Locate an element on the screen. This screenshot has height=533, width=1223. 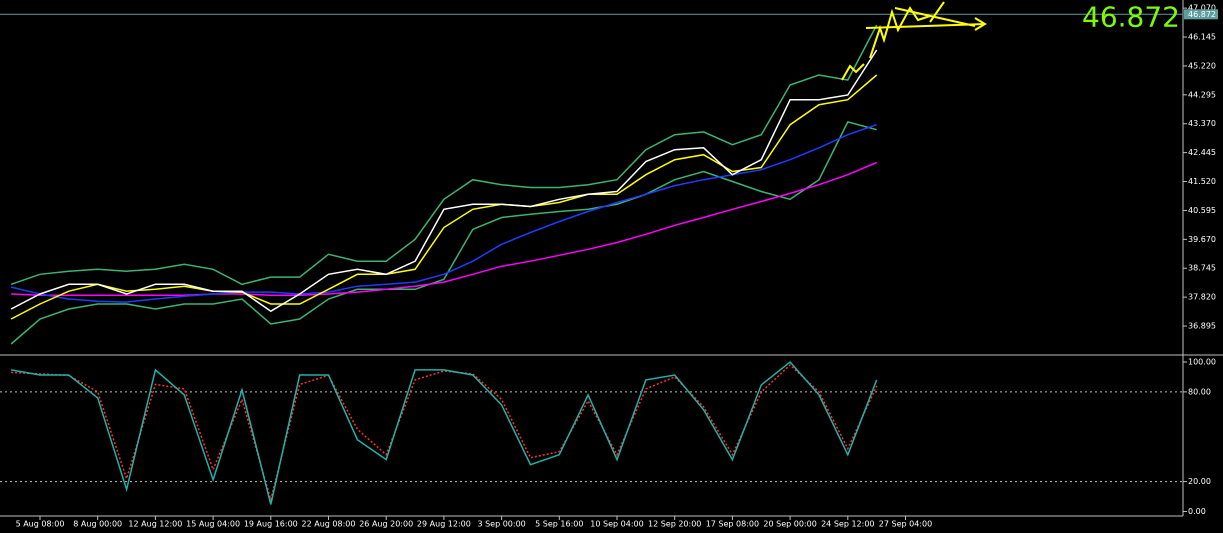
price-tag-label: 46.872 is located at coordinates (1202, 14).